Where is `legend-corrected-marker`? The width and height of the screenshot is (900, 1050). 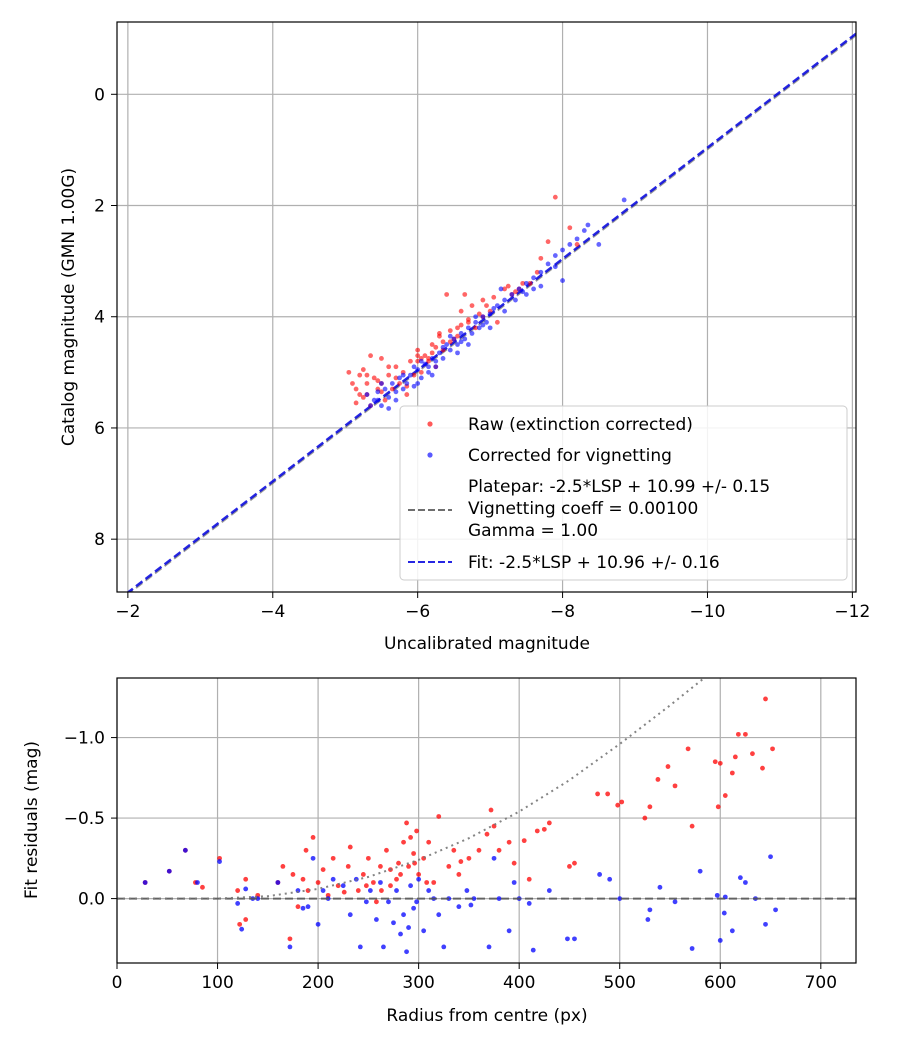 legend-corrected-marker is located at coordinates (430, 455).